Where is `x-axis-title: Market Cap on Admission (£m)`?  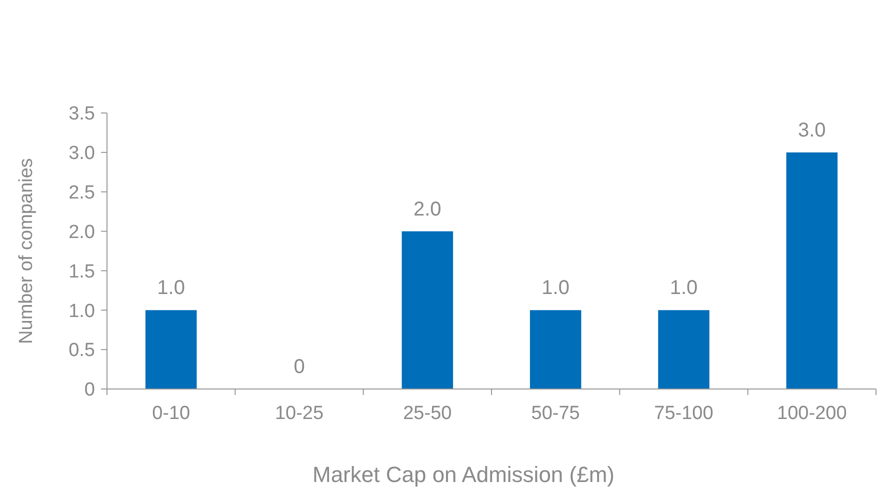
x-axis-title: Market Cap on Admission (£m) is located at coordinates (463, 474).